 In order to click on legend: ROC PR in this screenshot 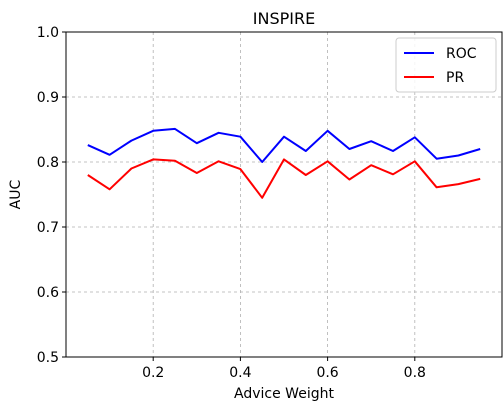, I will do `click(446, 65)`.